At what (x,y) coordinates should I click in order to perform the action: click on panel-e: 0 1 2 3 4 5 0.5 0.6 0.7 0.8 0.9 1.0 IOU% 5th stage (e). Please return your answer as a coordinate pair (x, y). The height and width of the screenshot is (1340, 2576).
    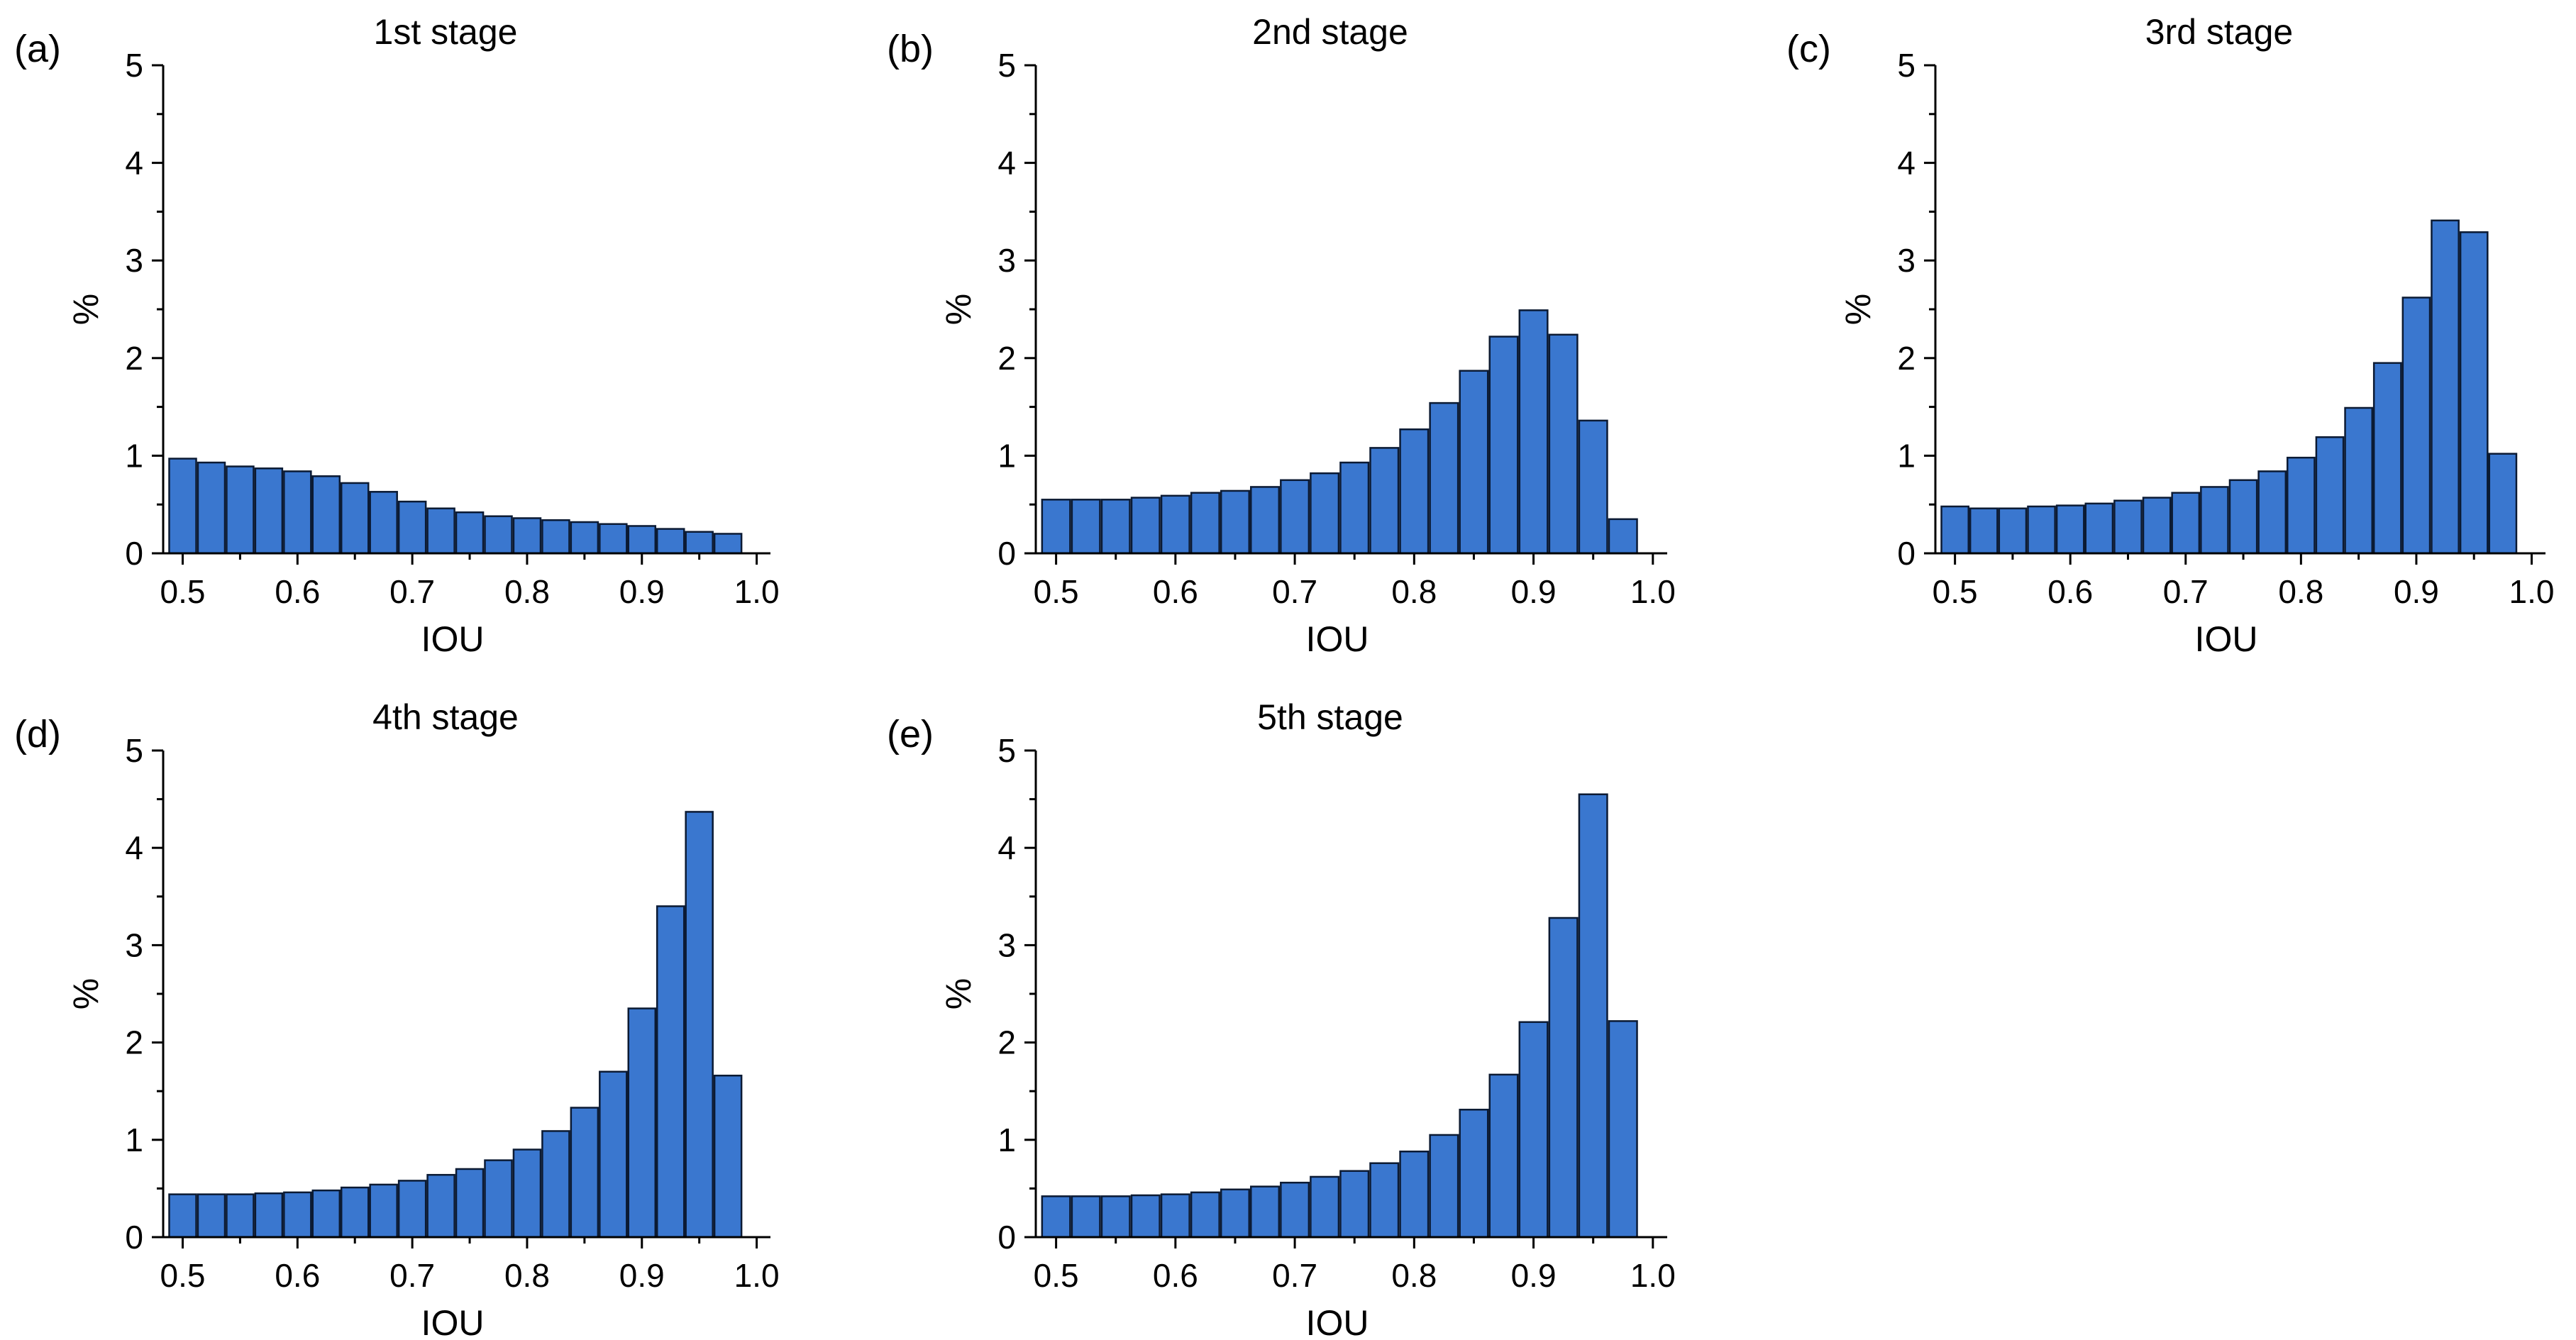
    Looking at the image, I should click on (1281, 1018).